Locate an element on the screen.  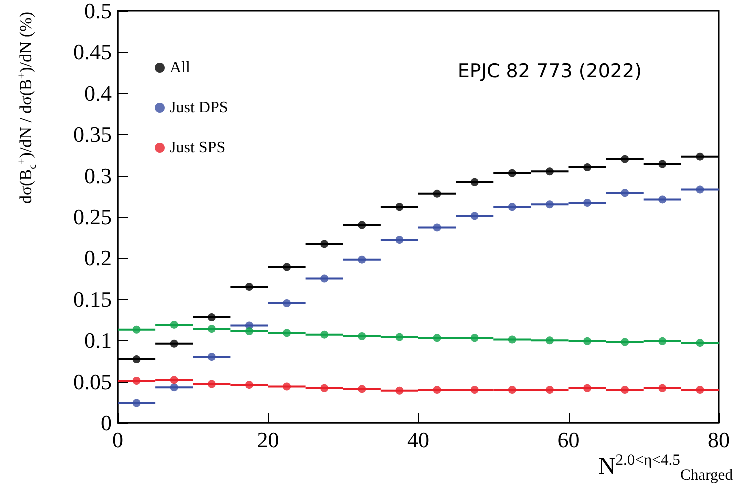
x-tick-label: 40 is located at coordinates (419, 440).